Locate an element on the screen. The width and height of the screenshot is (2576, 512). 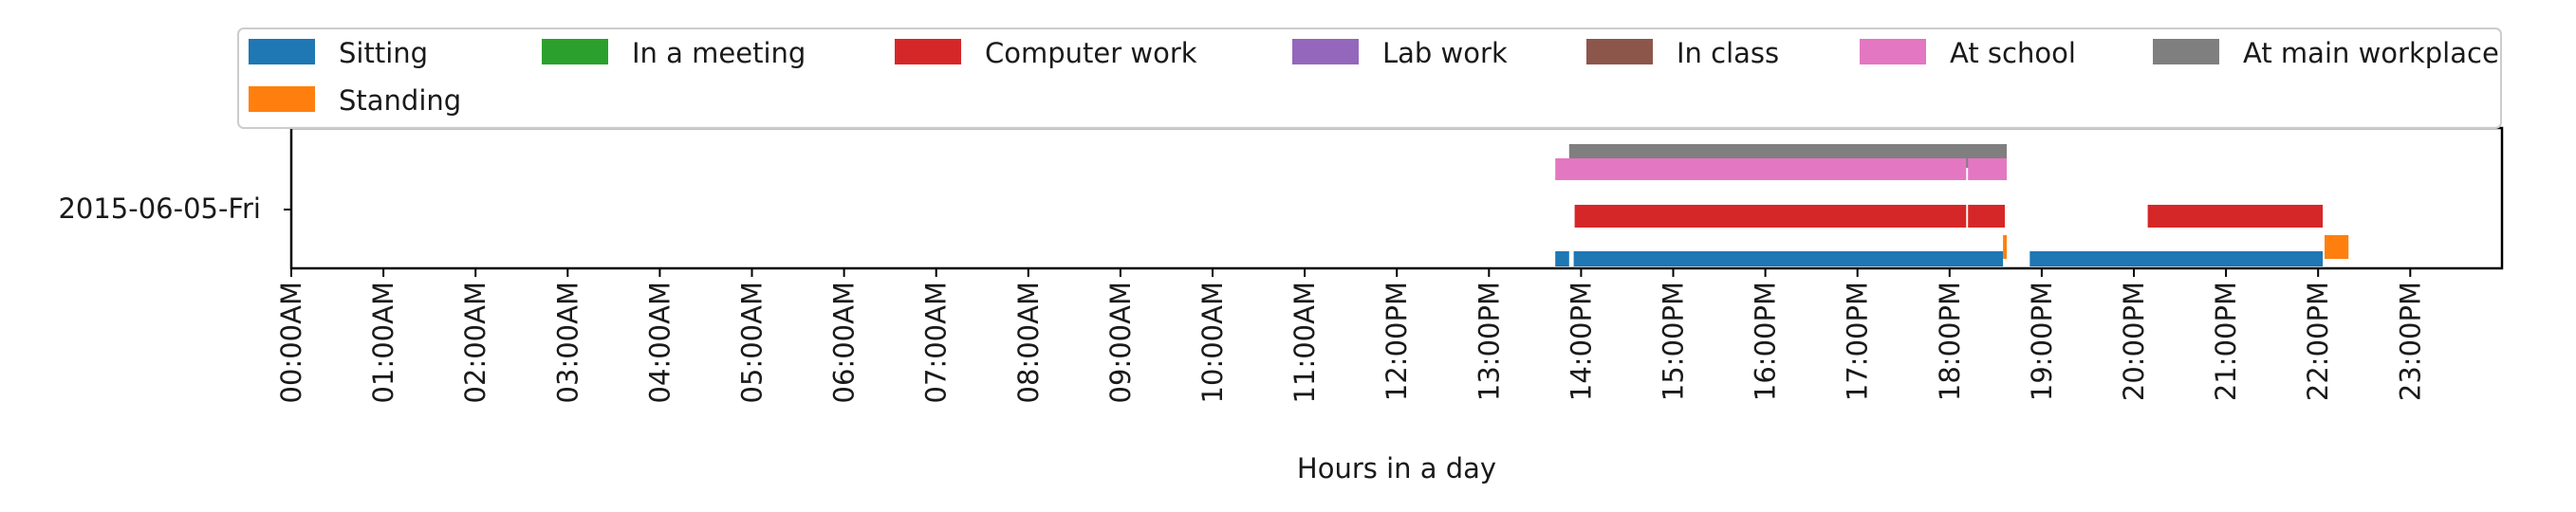
legend-label: At school is located at coordinates (2013, 53).